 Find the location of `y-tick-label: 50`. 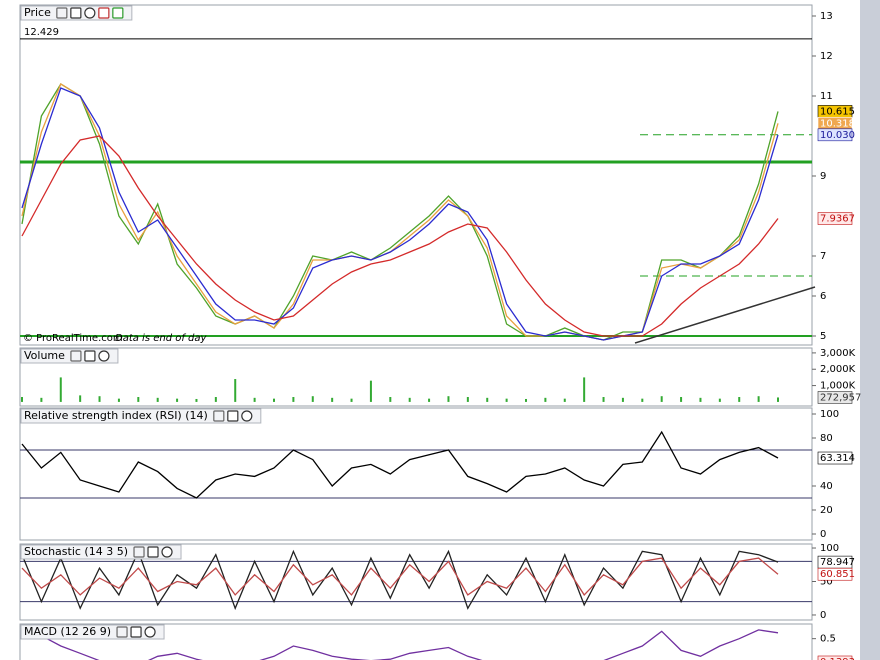

y-tick-label: 50 is located at coordinates (826, 581).